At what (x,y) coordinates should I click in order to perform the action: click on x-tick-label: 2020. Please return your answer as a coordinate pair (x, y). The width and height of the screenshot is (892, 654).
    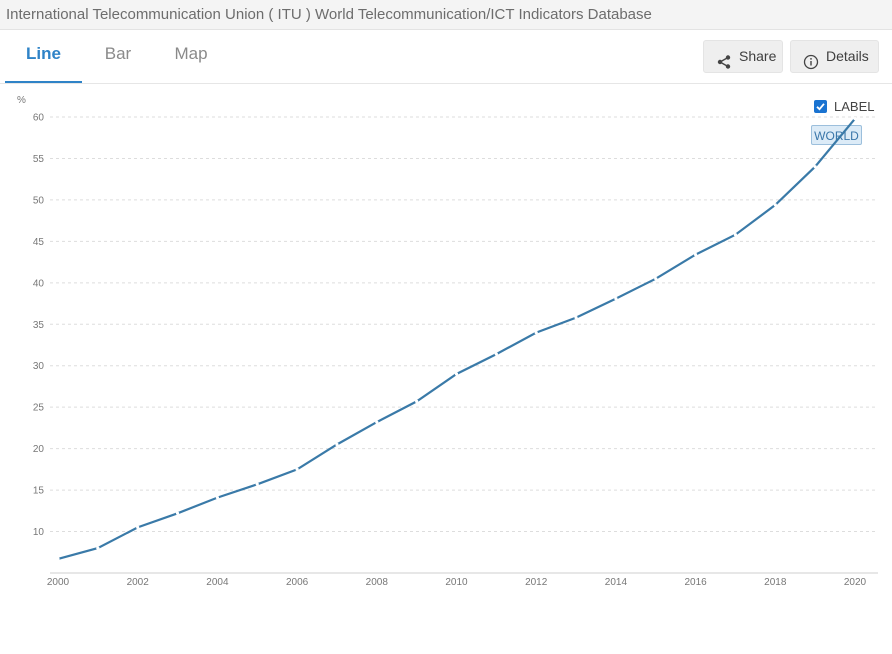
    Looking at the image, I should click on (855, 582).